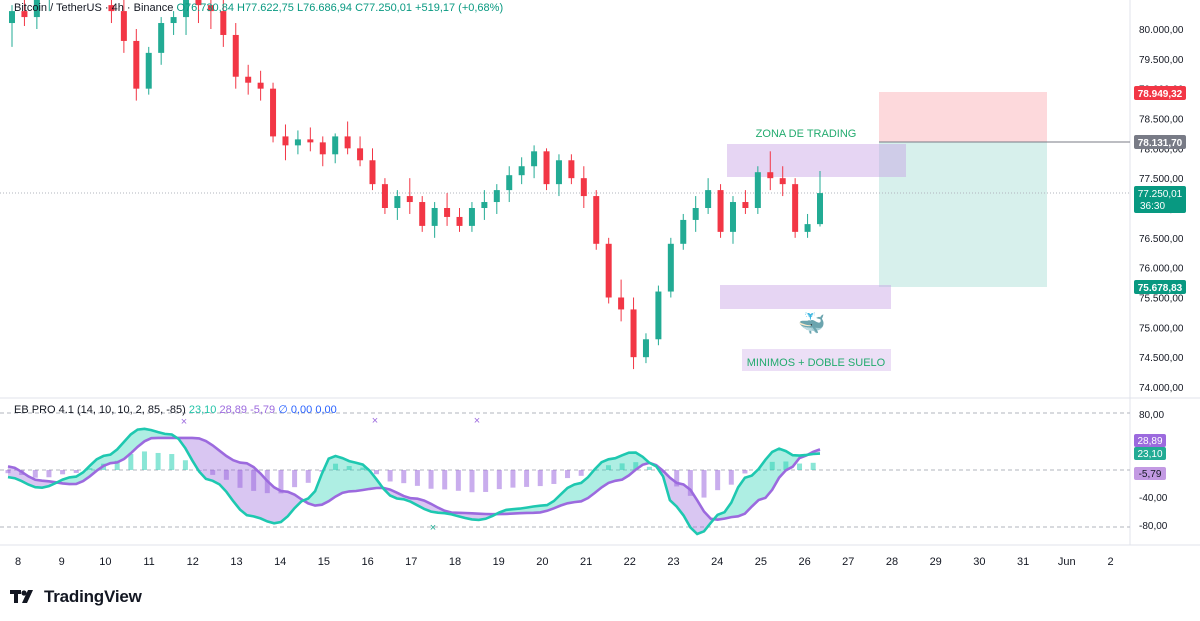  Describe the element at coordinates (1161, 179) in the screenshot. I see `price-axis-label: 77.500,00` at that location.